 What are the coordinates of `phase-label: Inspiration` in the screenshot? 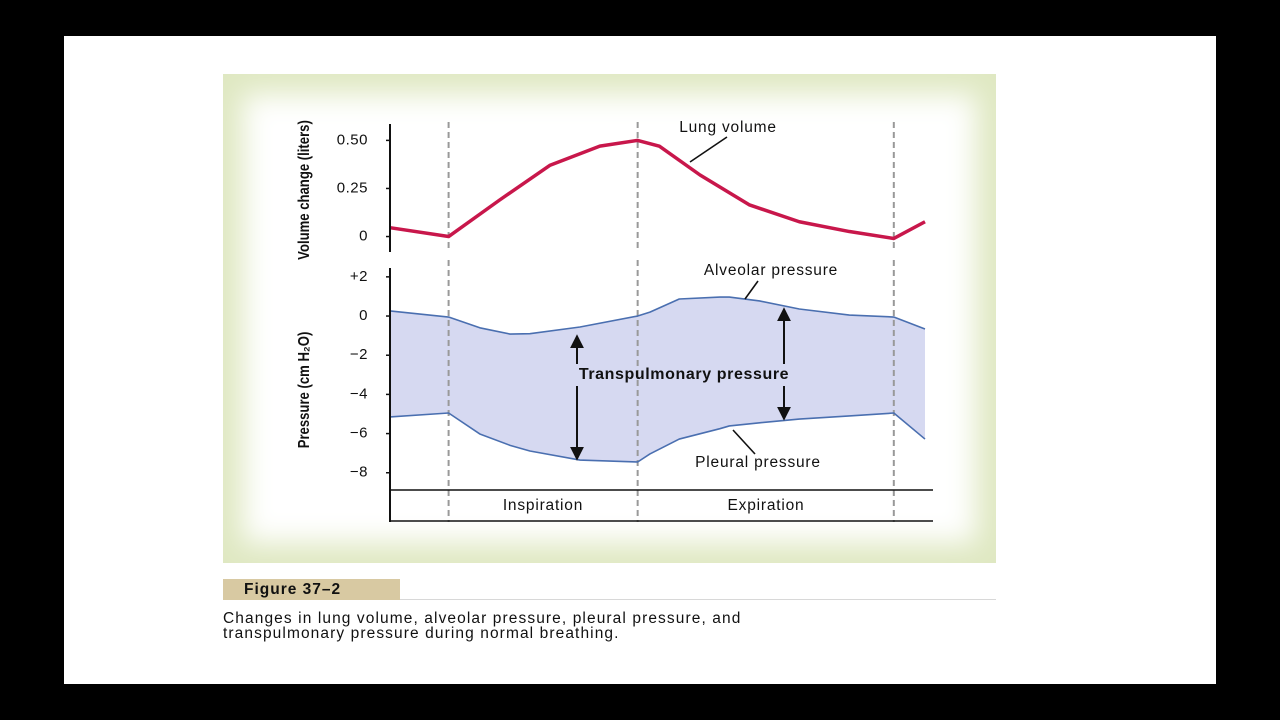 It's located at (543, 505).